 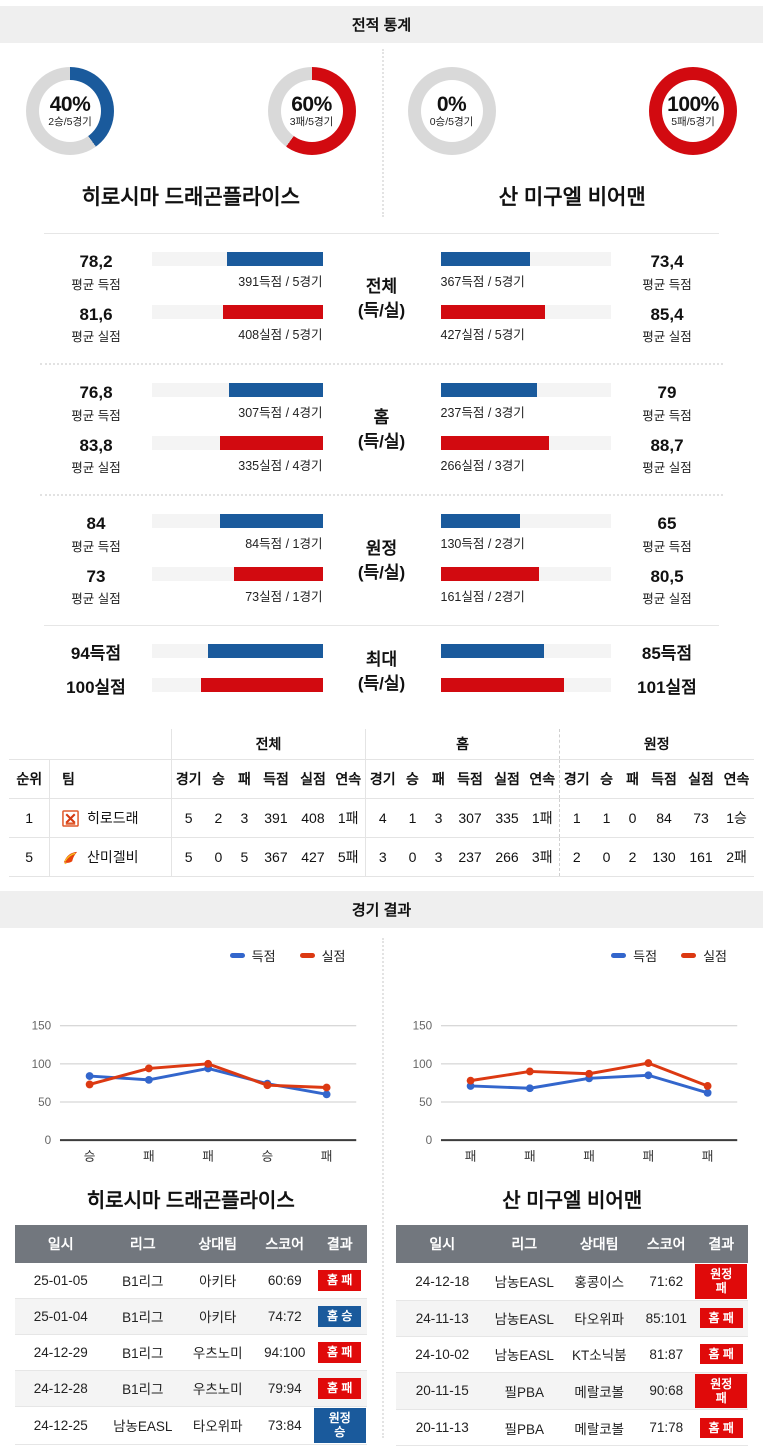 What do you see at coordinates (693, 123) in the screenshot?
I see `donut-record: 5패/5경기` at bounding box center [693, 123].